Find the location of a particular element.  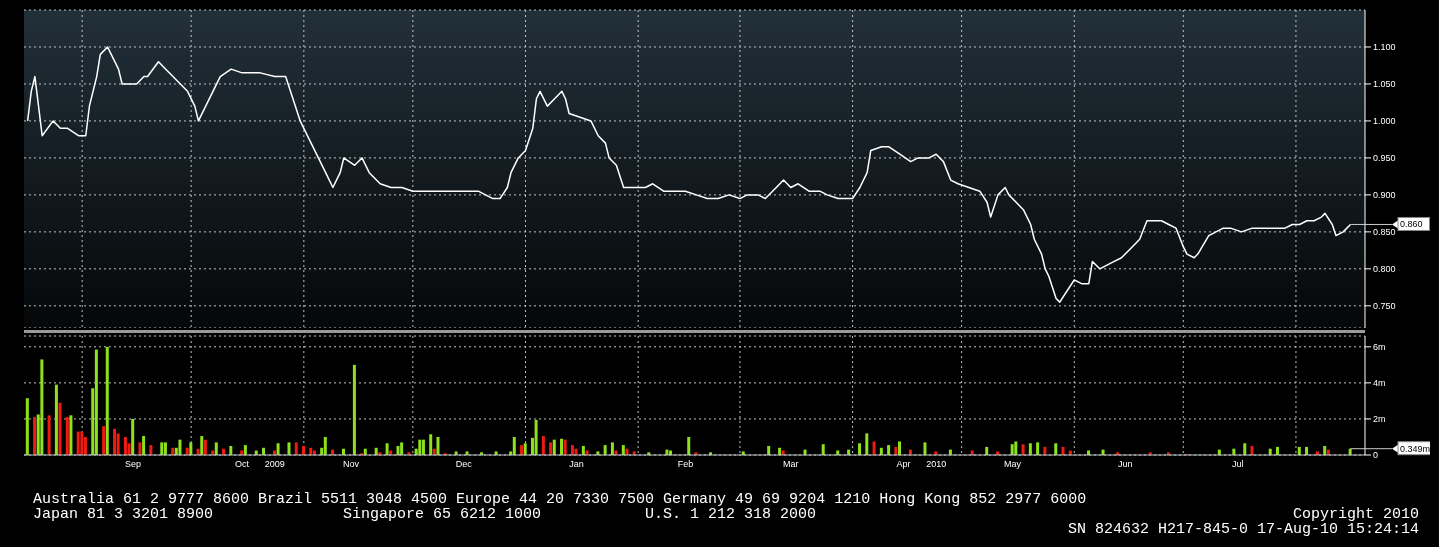

x-tick-label: Oct is located at coordinates (242, 464).